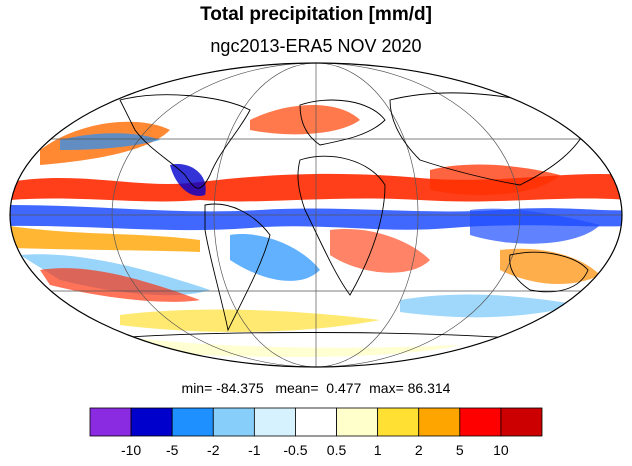 The width and height of the screenshot is (632, 466). I want to click on stats-line: min= -84.375 mean= 0.477 max= 86.314, so click(316, 388).